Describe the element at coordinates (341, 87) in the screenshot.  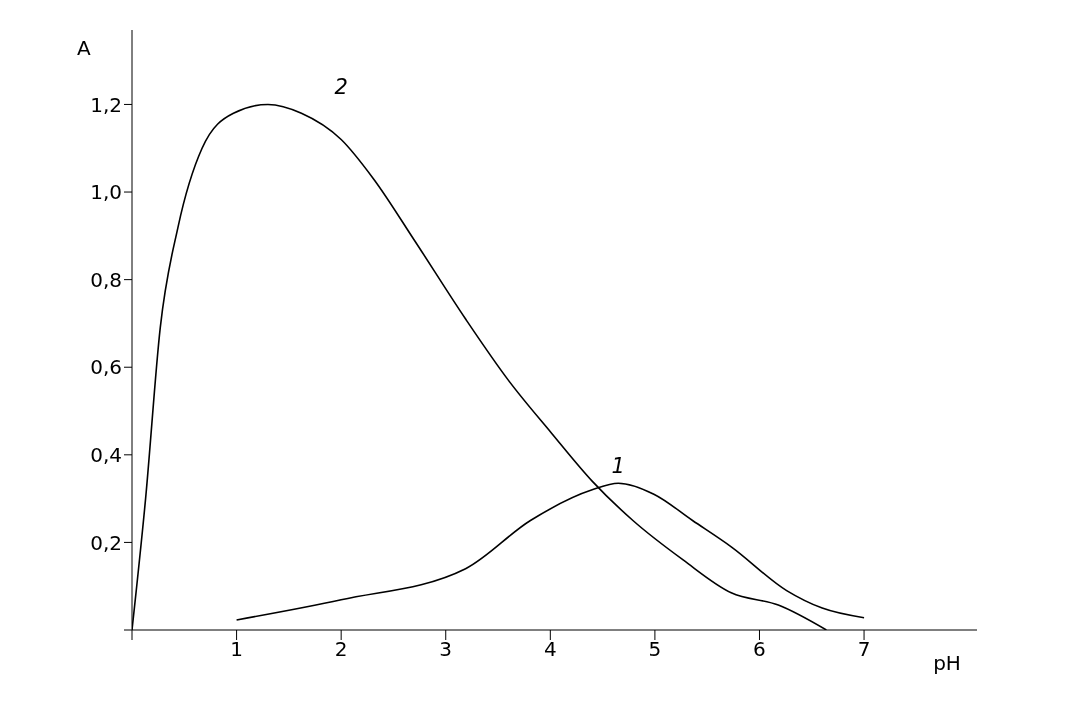
I see `series-label: 2` at that location.